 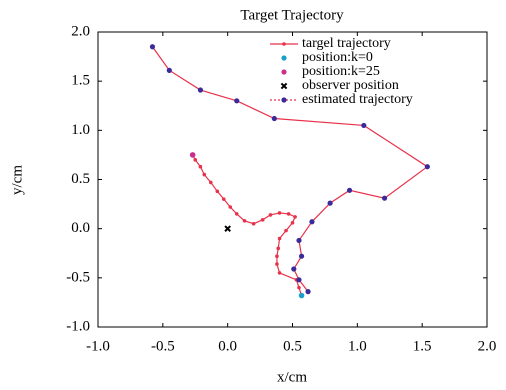 What do you see at coordinates (337, 57) in the screenshot?
I see `legend-label: position:k=0` at bounding box center [337, 57].